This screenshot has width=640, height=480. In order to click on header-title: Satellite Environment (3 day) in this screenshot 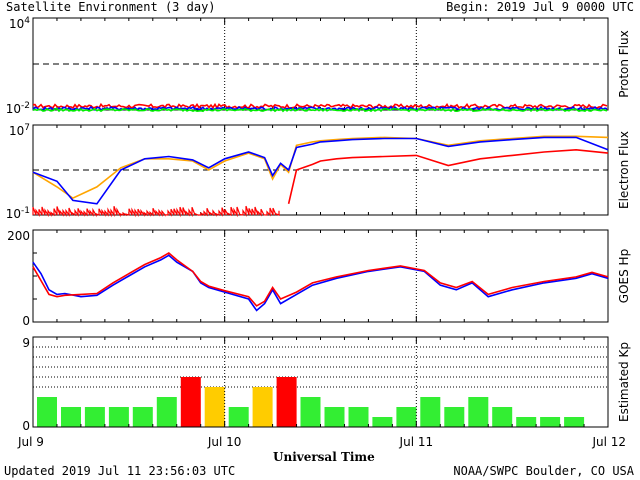, I will do `click(111, 7)`.